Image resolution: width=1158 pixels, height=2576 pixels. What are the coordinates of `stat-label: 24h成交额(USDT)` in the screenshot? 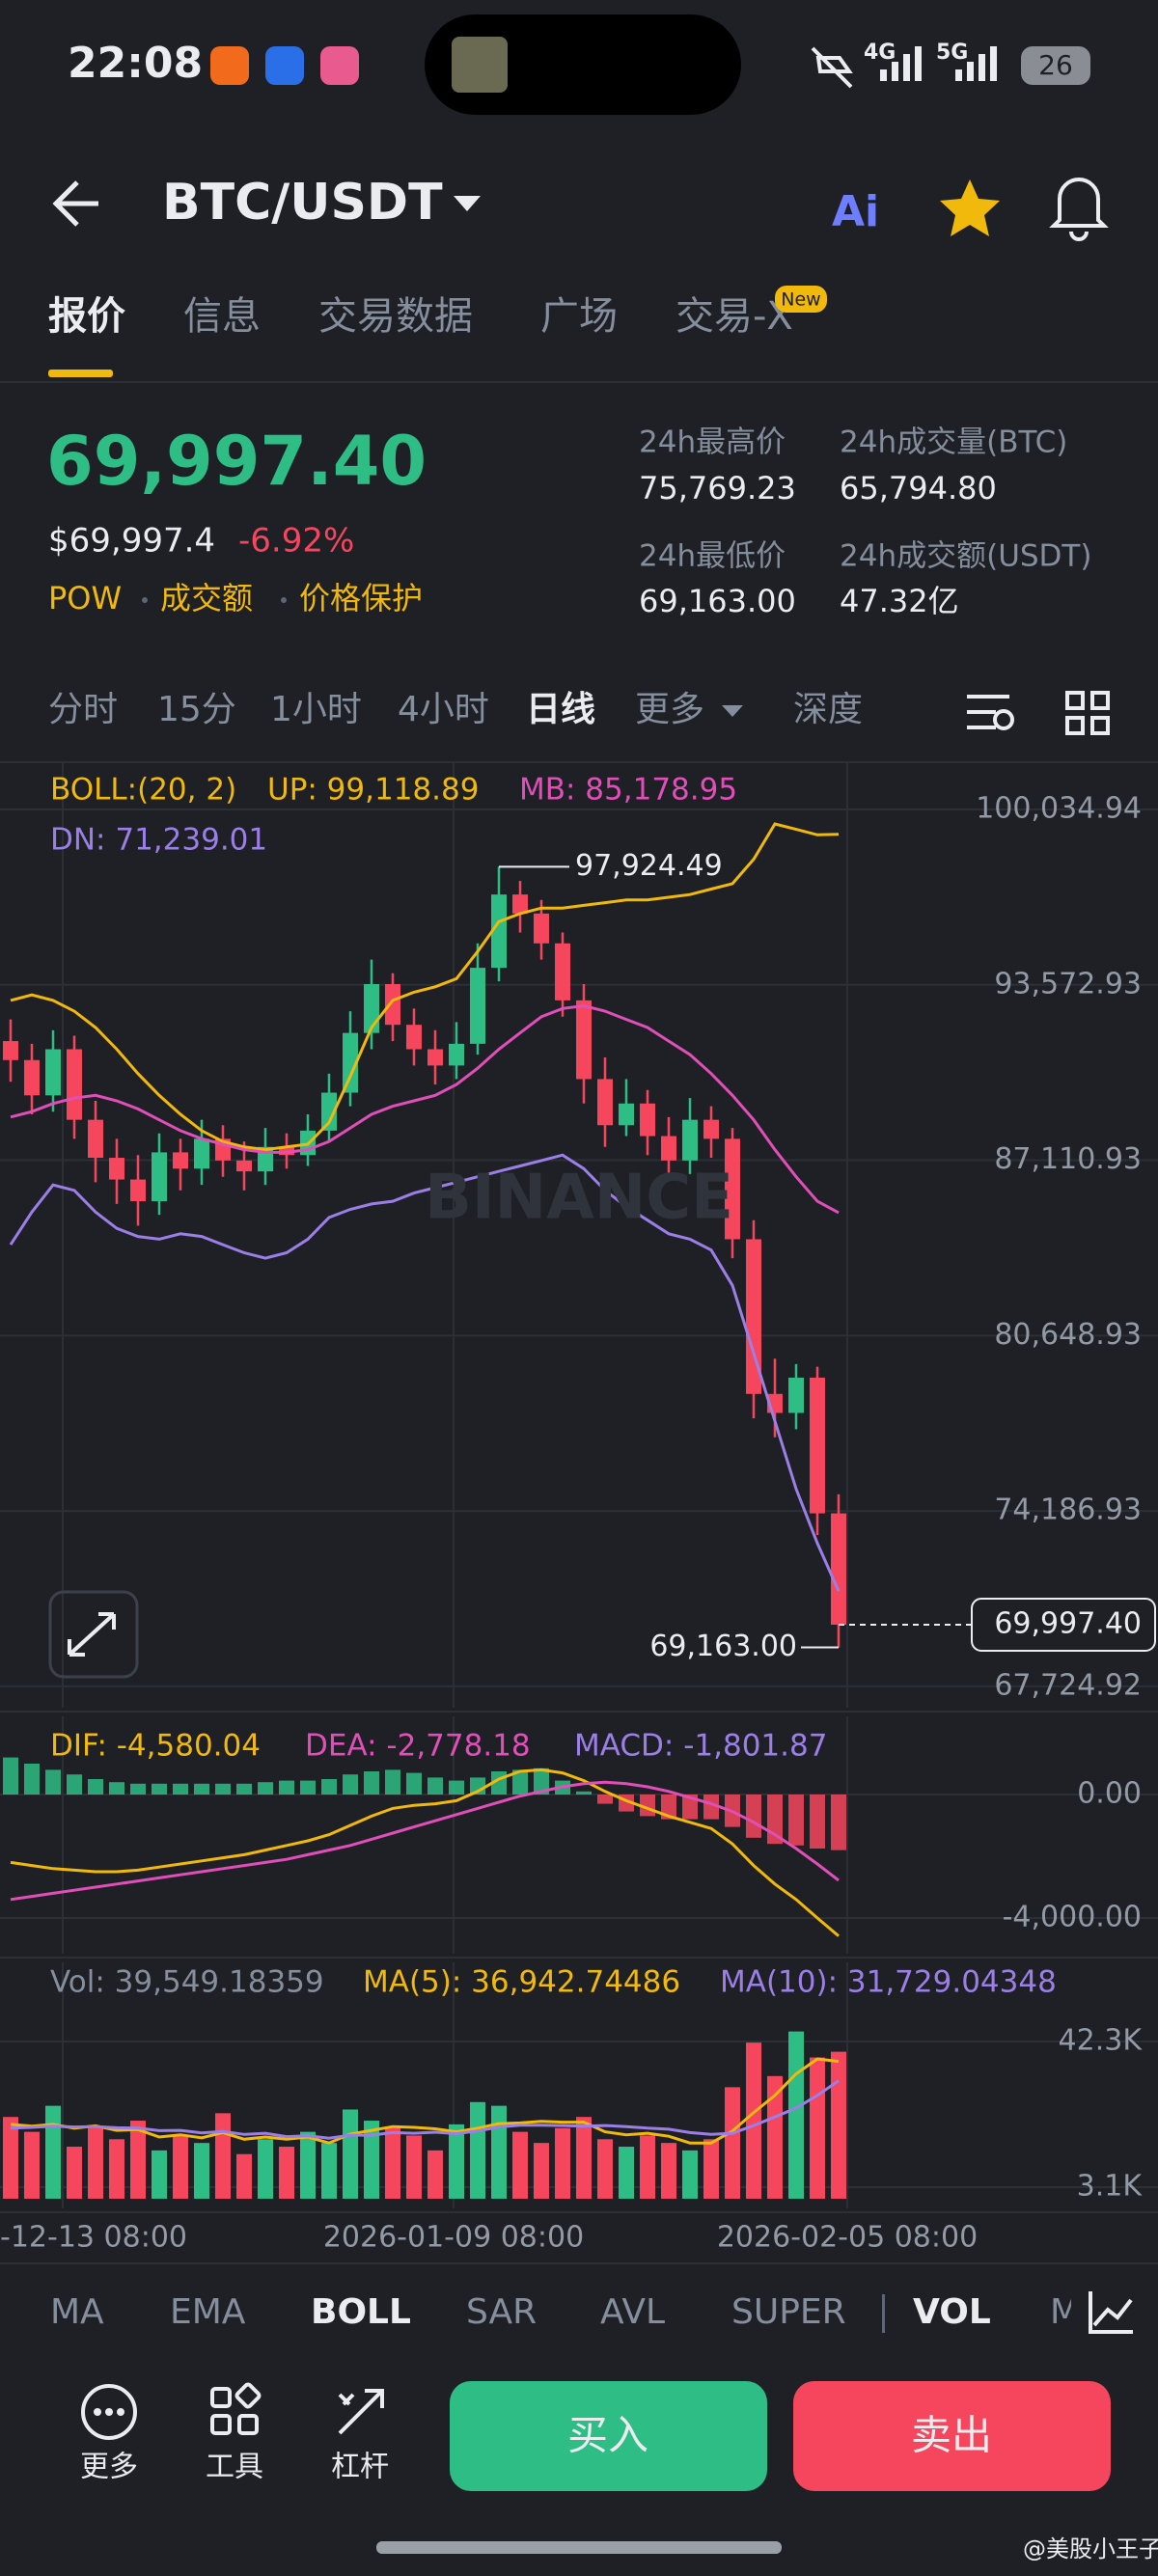 It's located at (965, 557).